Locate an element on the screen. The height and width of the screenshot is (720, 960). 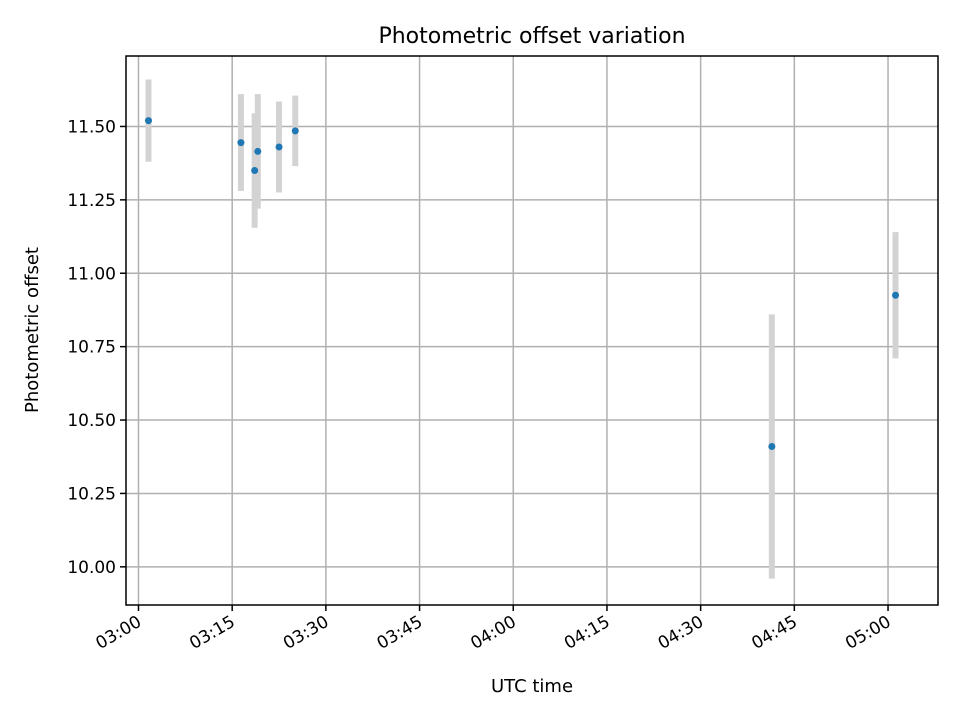
y-tick-label: 10.25 is located at coordinates (91, 494).